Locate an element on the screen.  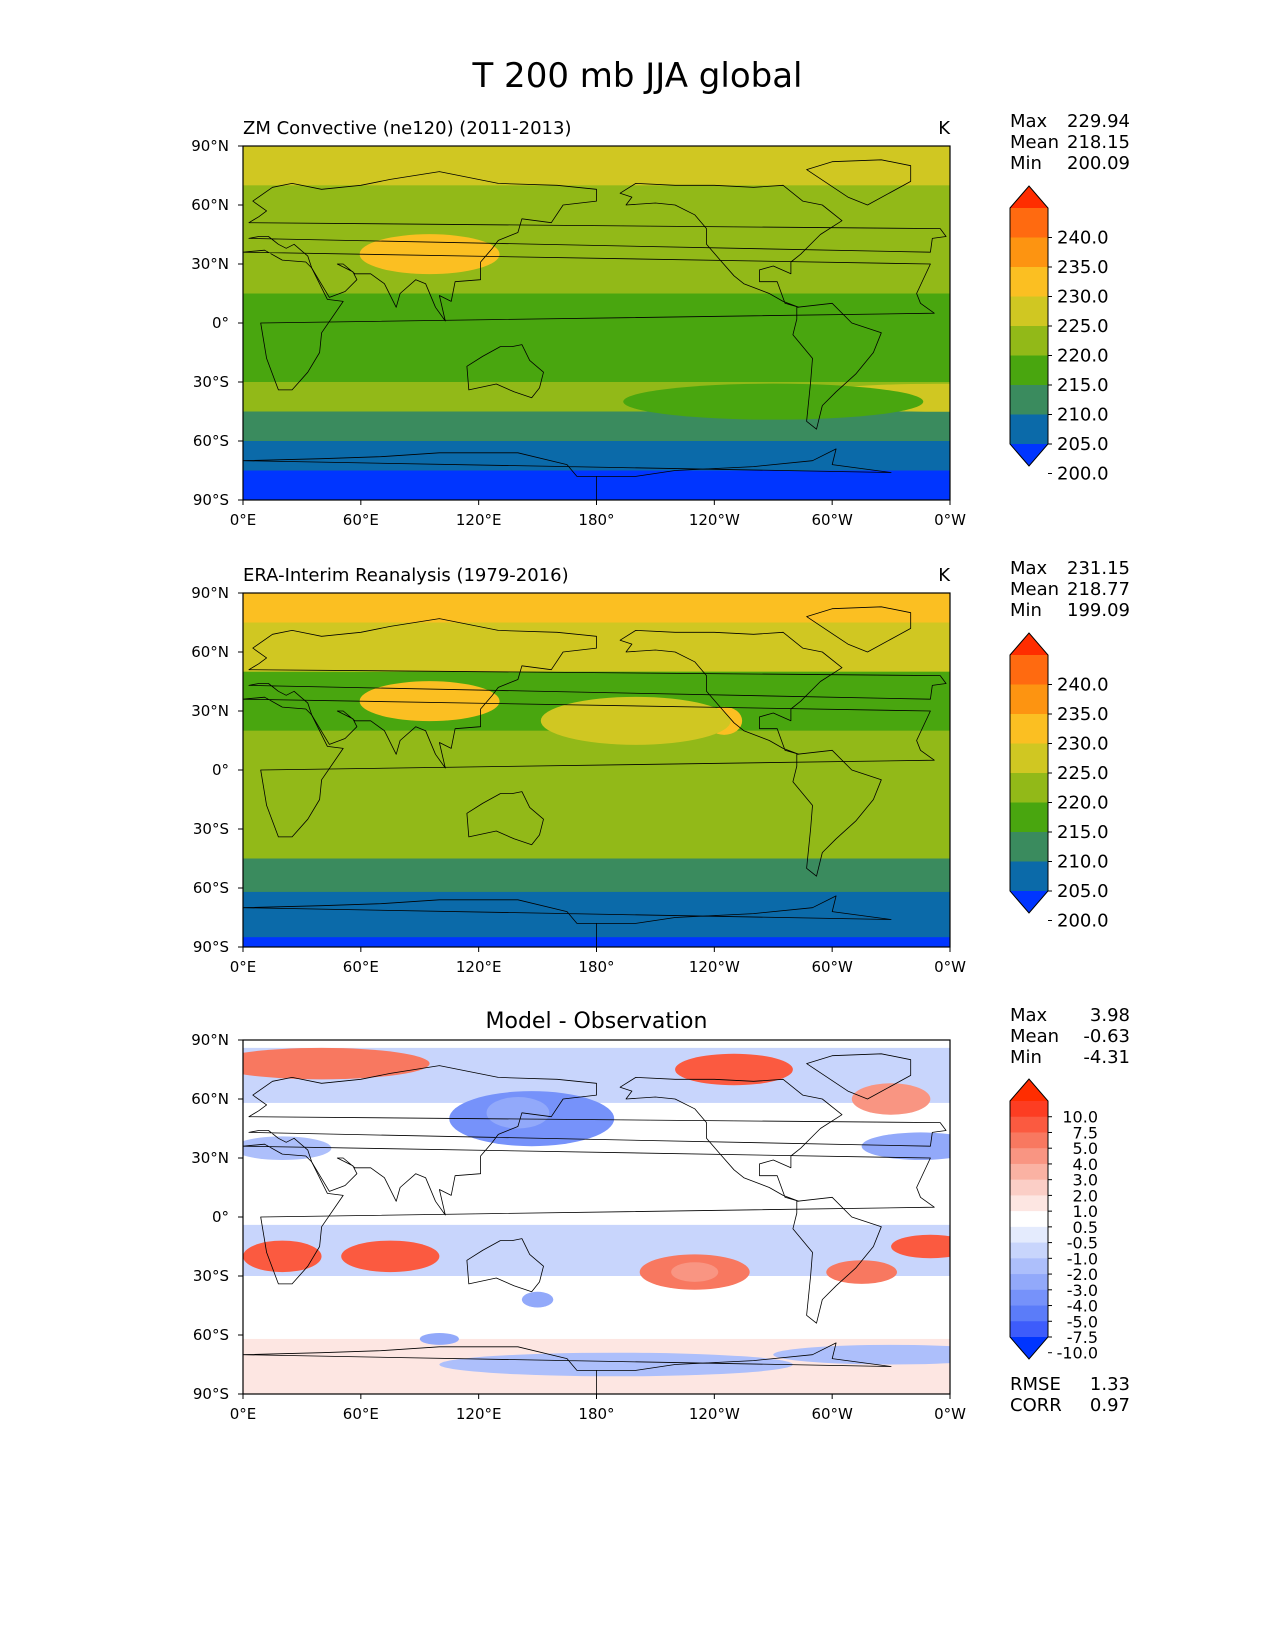
stat-value: -4.31 is located at coordinates (1106, 1057).